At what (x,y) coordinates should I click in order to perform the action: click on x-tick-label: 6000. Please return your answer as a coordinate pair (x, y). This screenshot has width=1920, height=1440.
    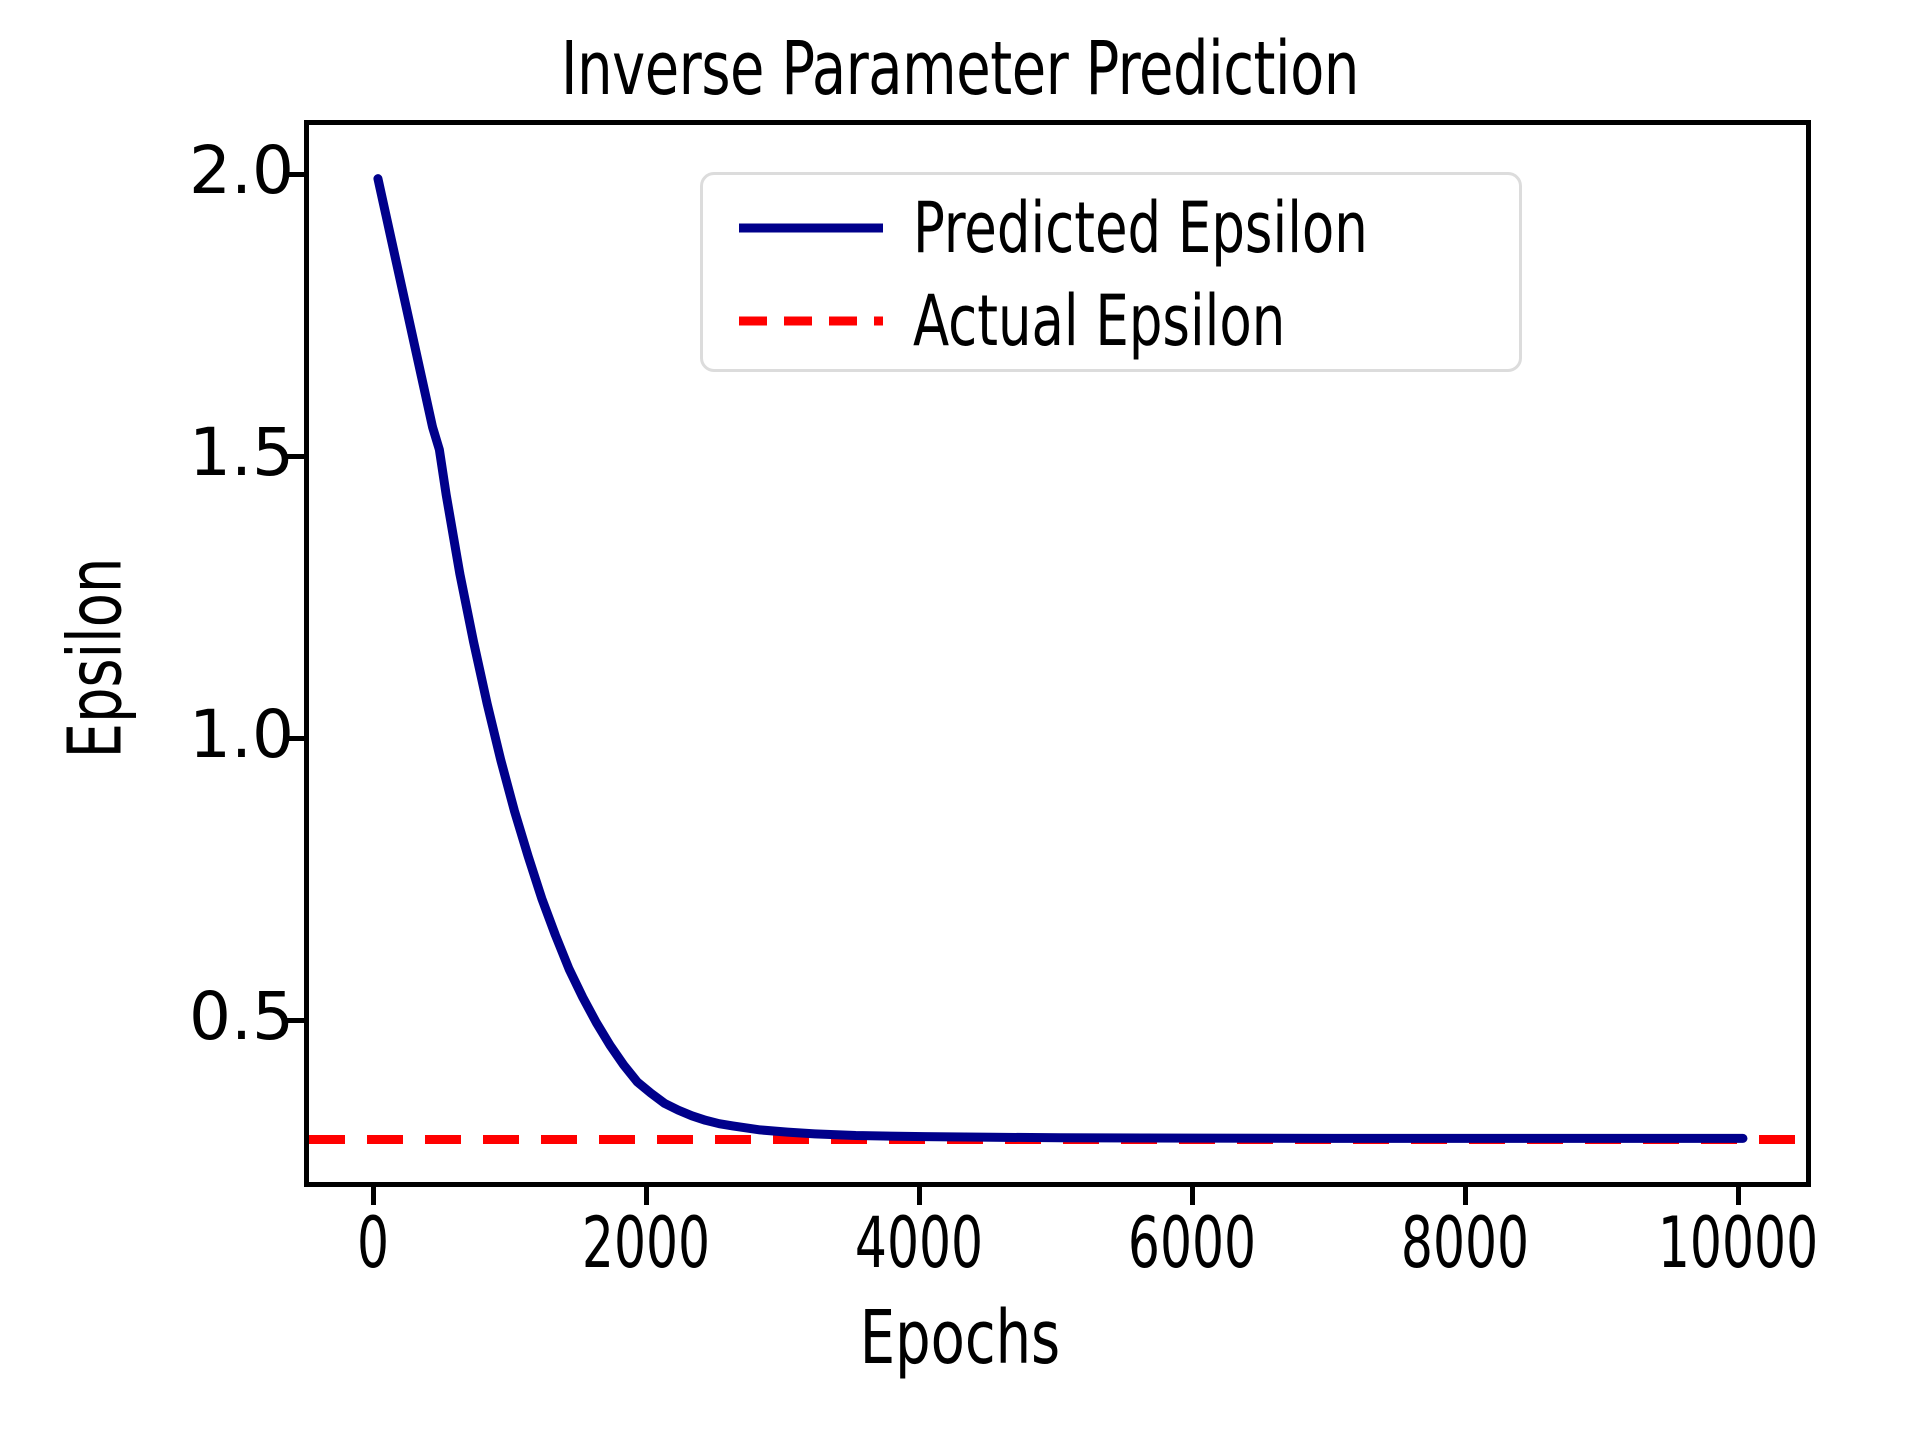
    Looking at the image, I should click on (1192, 1243).